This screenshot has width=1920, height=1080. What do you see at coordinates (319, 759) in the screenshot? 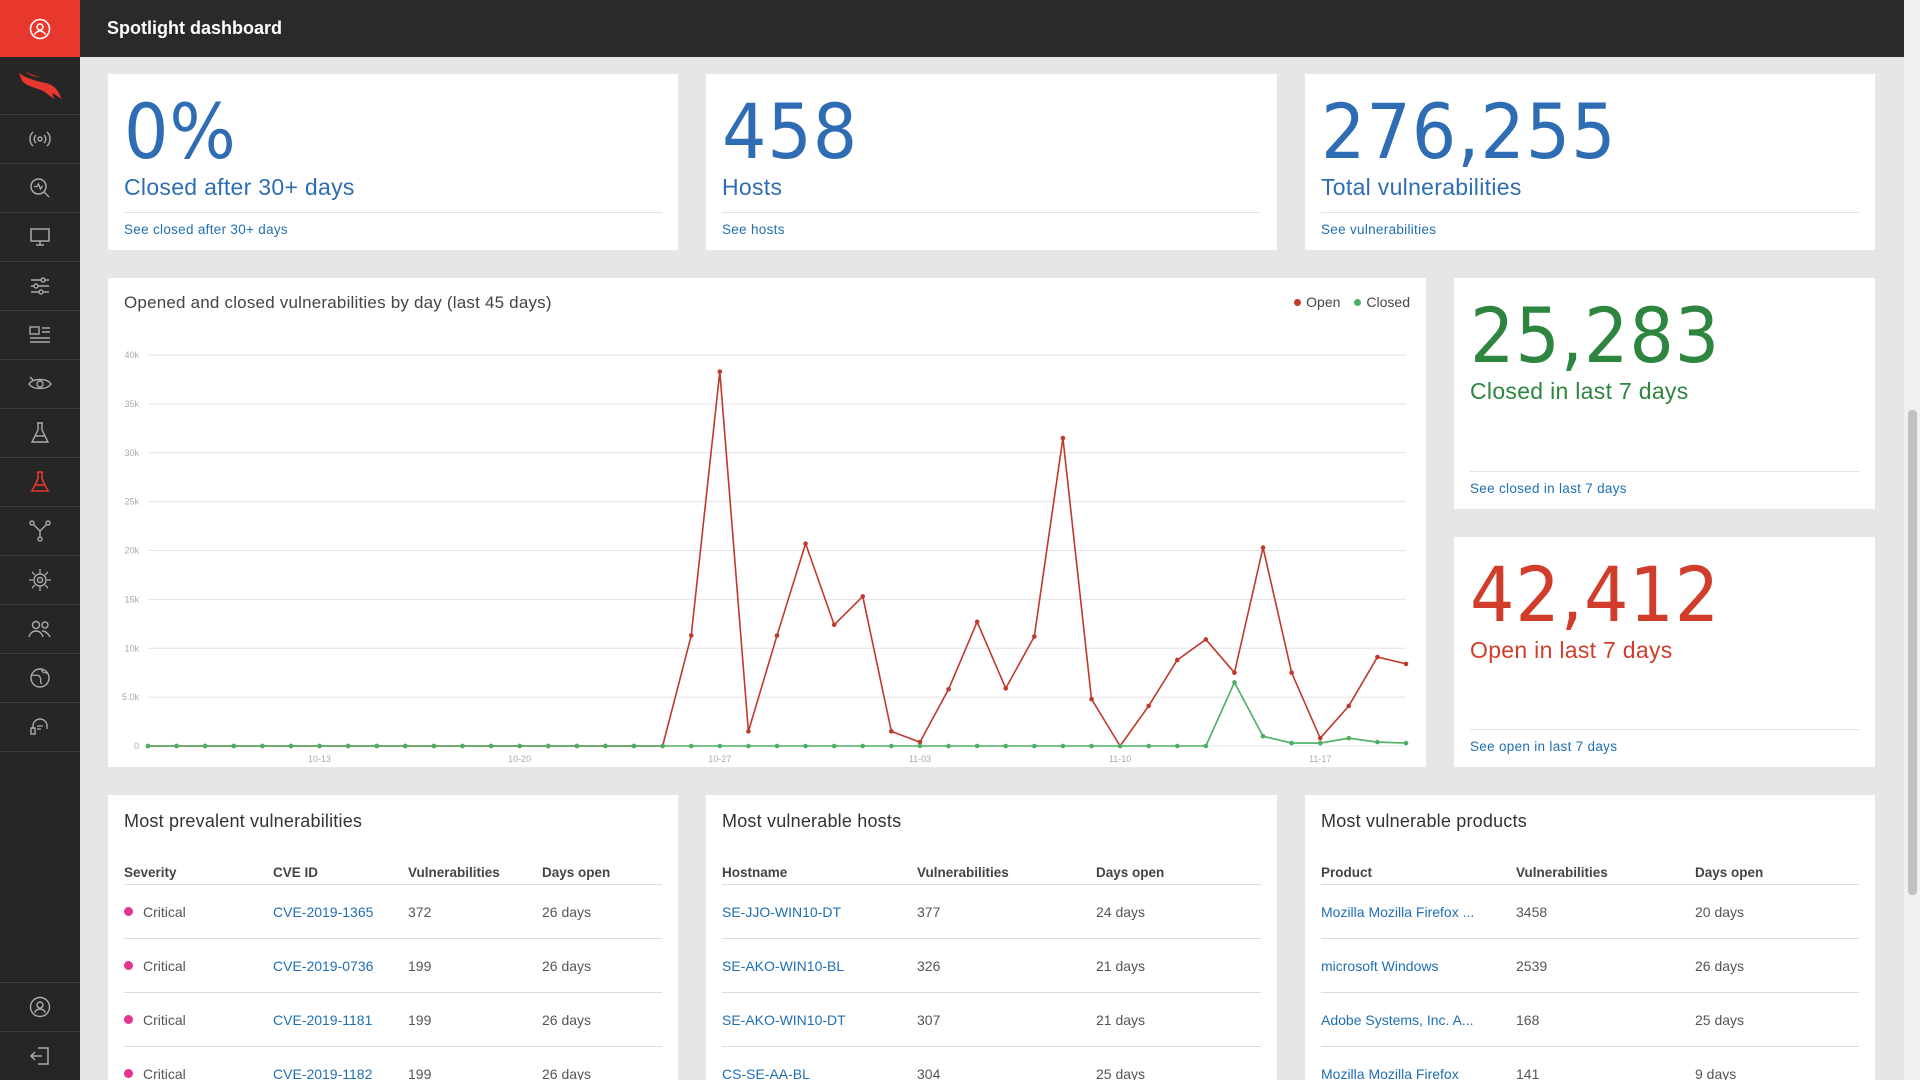
I see `x-tick-label: 10-13` at bounding box center [319, 759].